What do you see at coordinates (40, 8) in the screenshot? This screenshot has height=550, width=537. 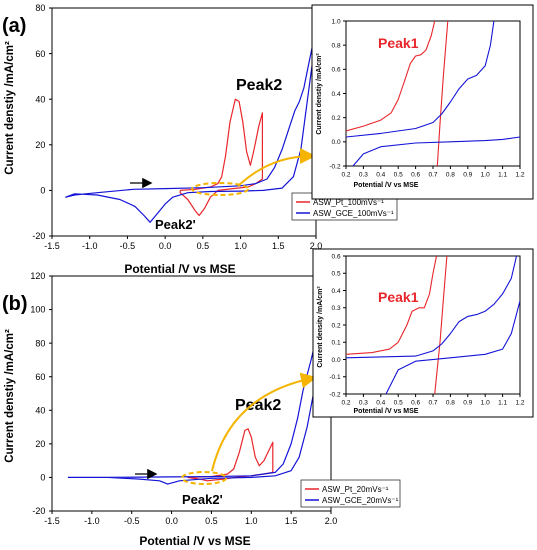 I see `panel-a-ytick-label-5: 80` at bounding box center [40, 8].